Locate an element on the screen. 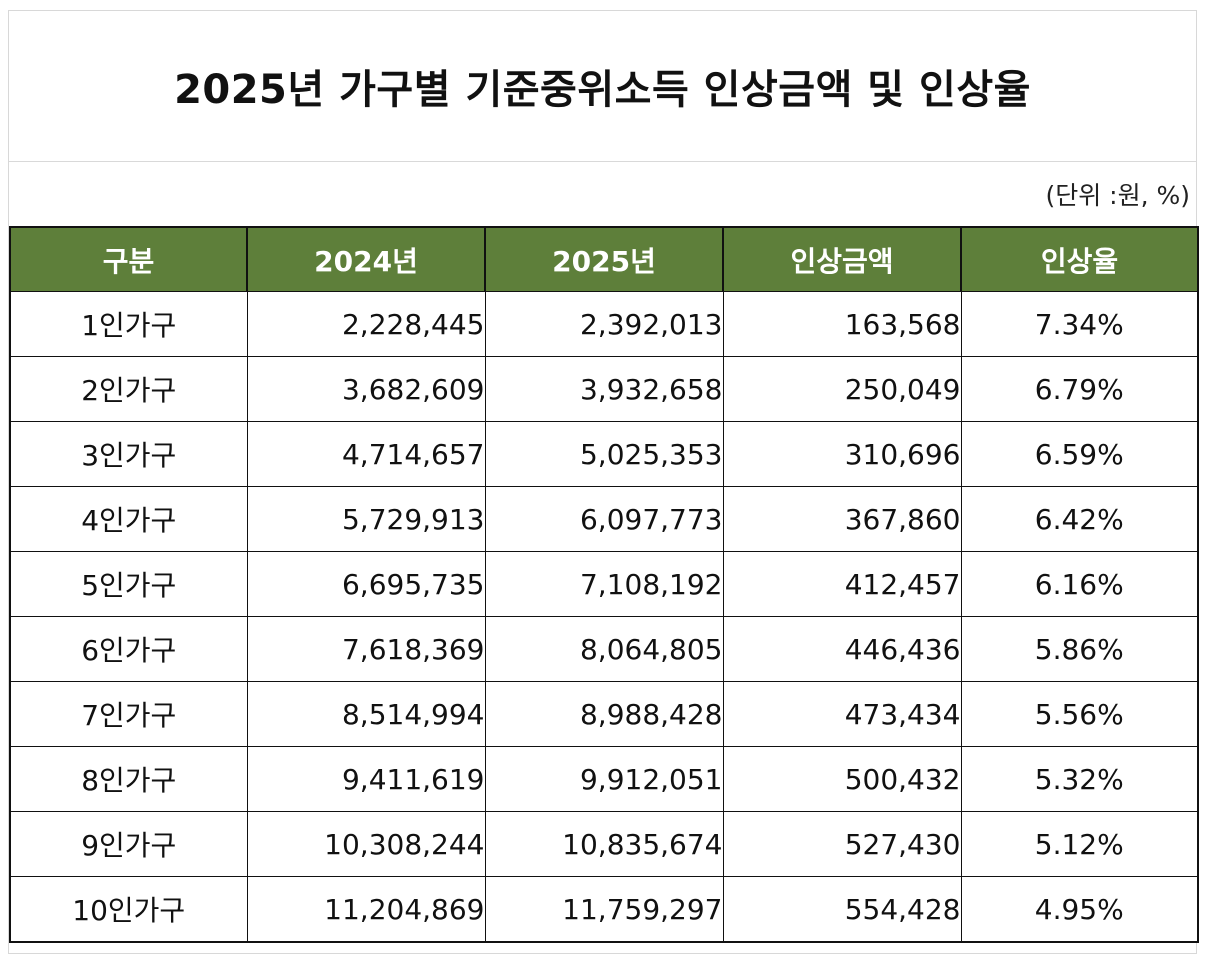 This screenshot has width=1206, height=964. cell-2025: 9,912,051 is located at coordinates (604, 779).